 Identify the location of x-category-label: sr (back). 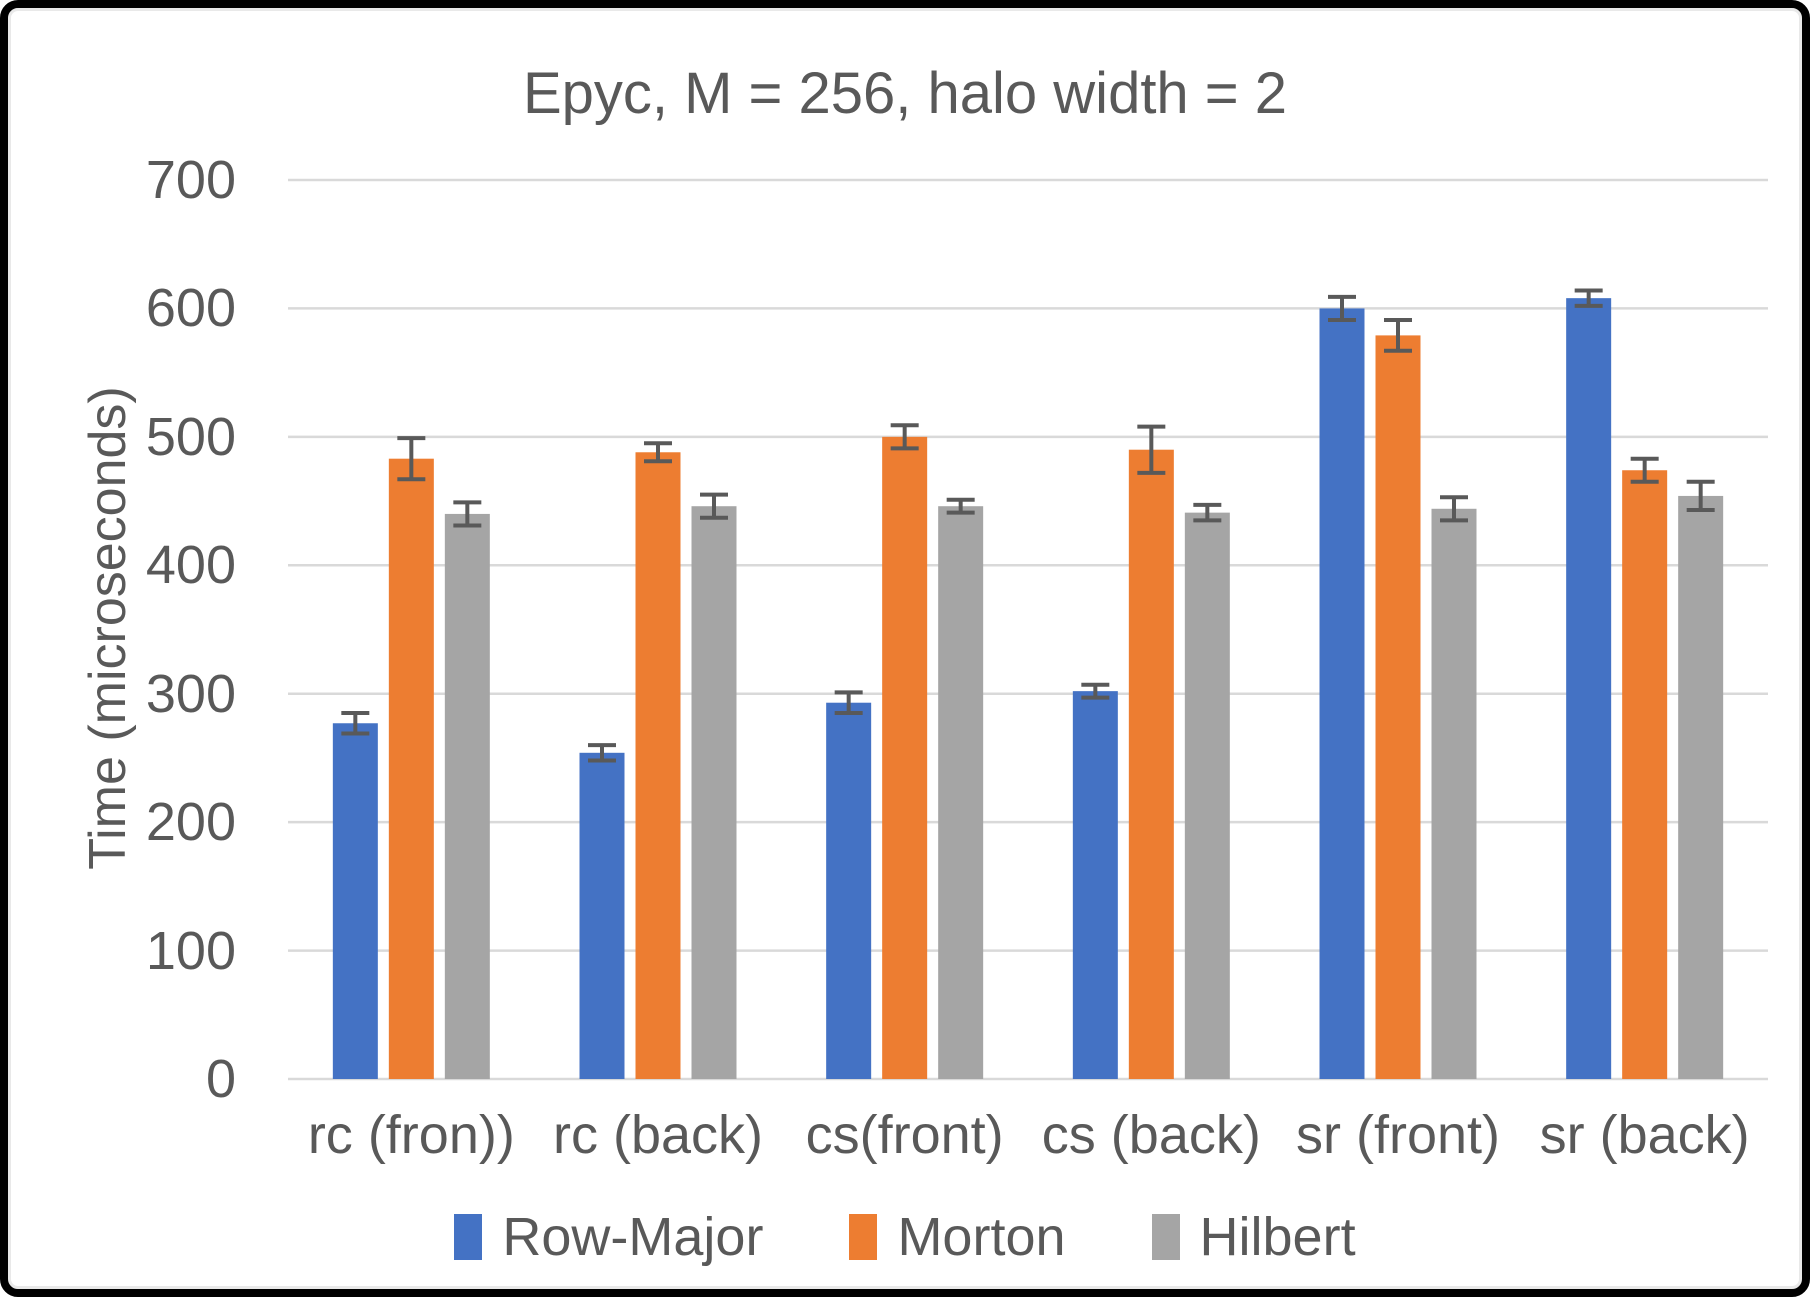
(1644, 1135).